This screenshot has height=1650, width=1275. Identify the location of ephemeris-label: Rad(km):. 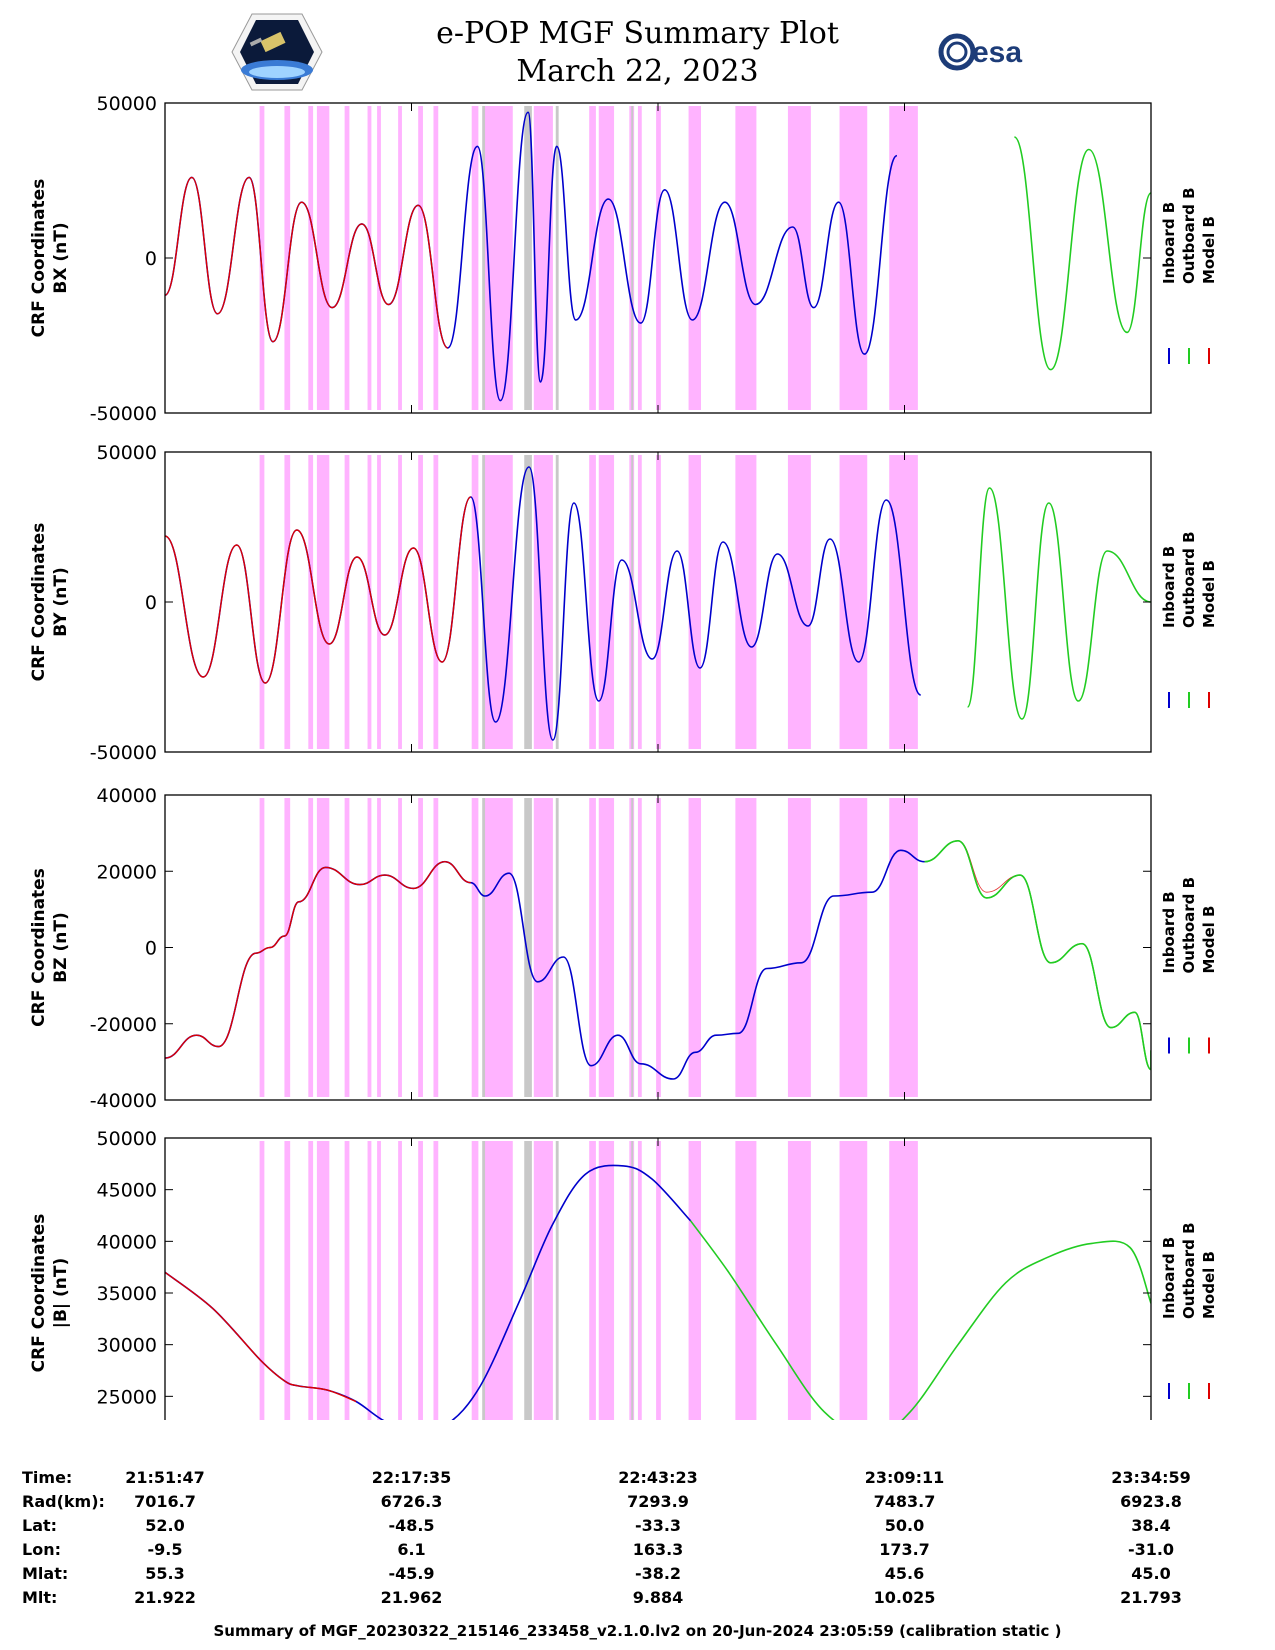
(63, 1501).